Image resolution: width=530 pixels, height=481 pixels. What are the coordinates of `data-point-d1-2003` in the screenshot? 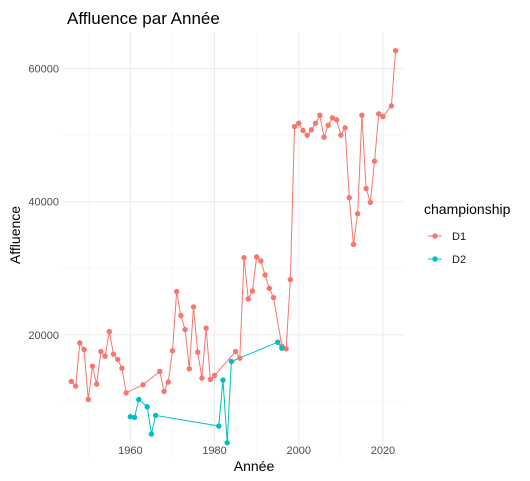 It's located at (311, 130).